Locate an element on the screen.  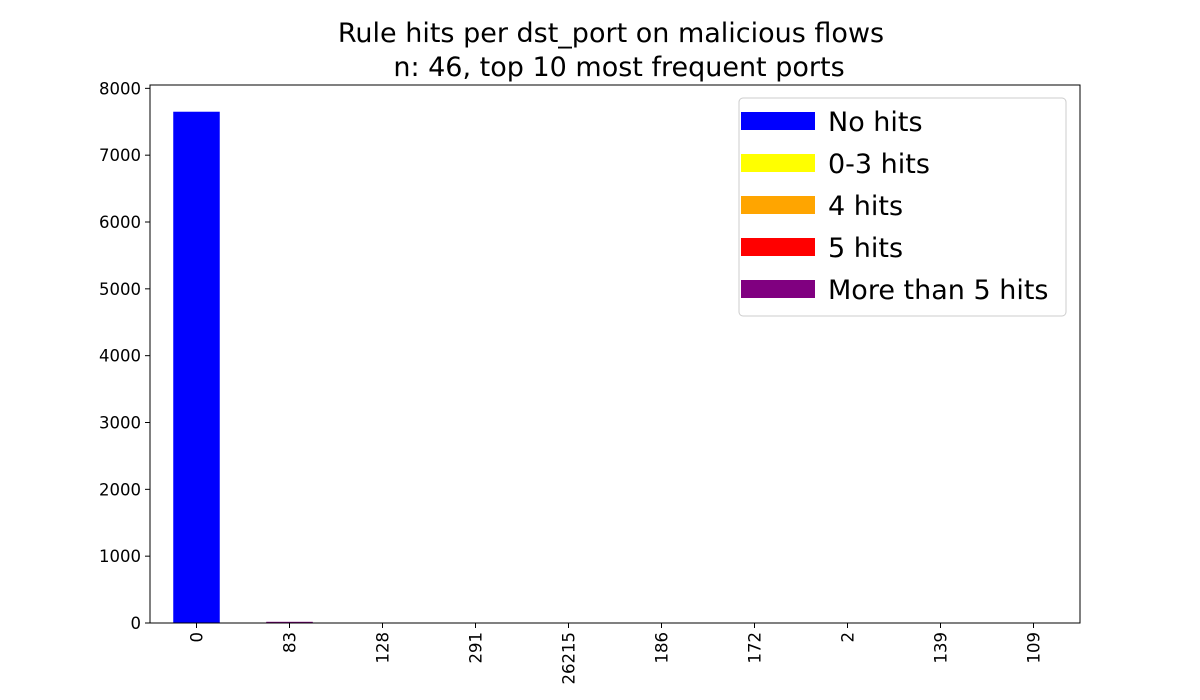
legend-label: More than 5 hits is located at coordinates (938, 290).